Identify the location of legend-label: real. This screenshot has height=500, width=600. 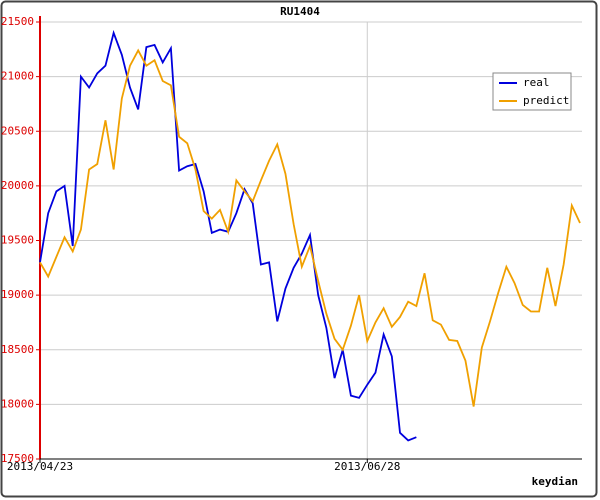
(536, 82).